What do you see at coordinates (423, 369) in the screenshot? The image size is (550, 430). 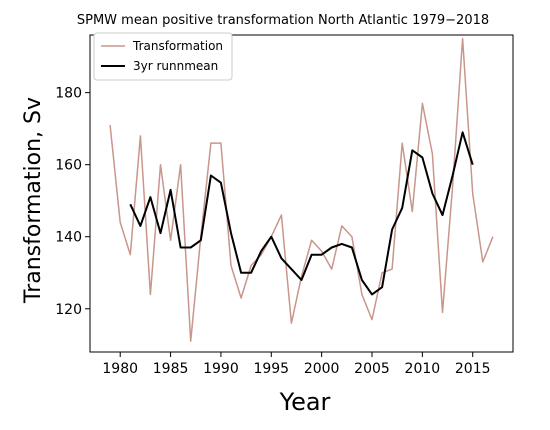 I see `x-tick-label: 2010` at bounding box center [423, 369].